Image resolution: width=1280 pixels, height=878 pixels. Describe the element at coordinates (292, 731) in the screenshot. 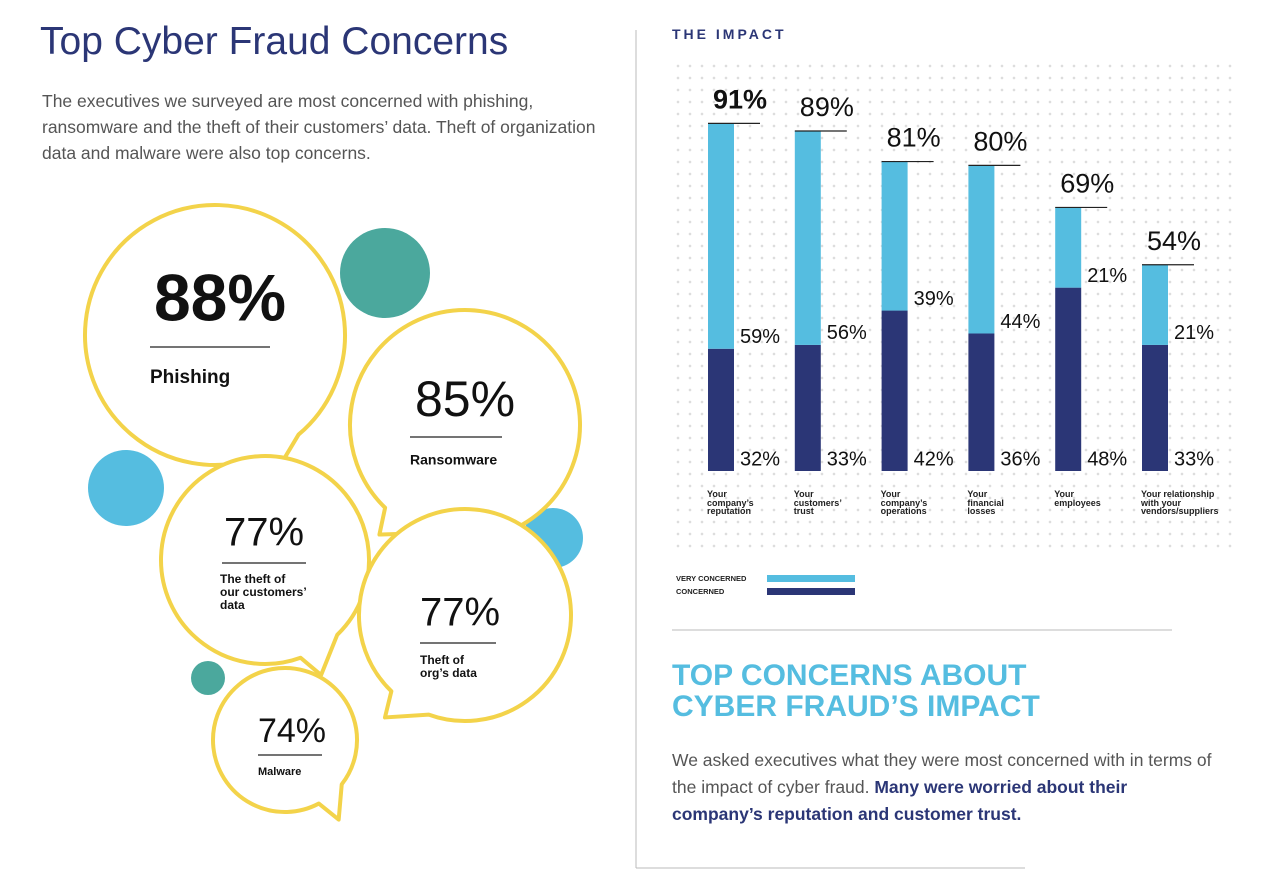

I see `bubble-value: 74%` at that location.